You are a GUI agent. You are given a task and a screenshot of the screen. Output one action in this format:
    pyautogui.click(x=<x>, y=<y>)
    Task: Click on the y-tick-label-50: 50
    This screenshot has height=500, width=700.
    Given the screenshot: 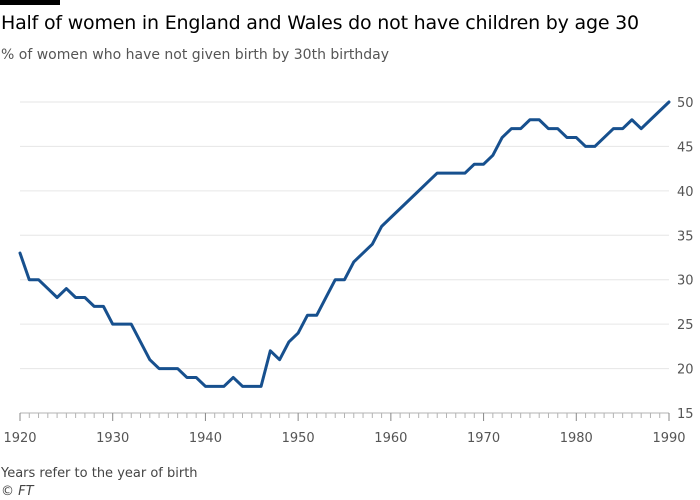 What is the action you would take?
    pyautogui.click(x=685, y=103)
    